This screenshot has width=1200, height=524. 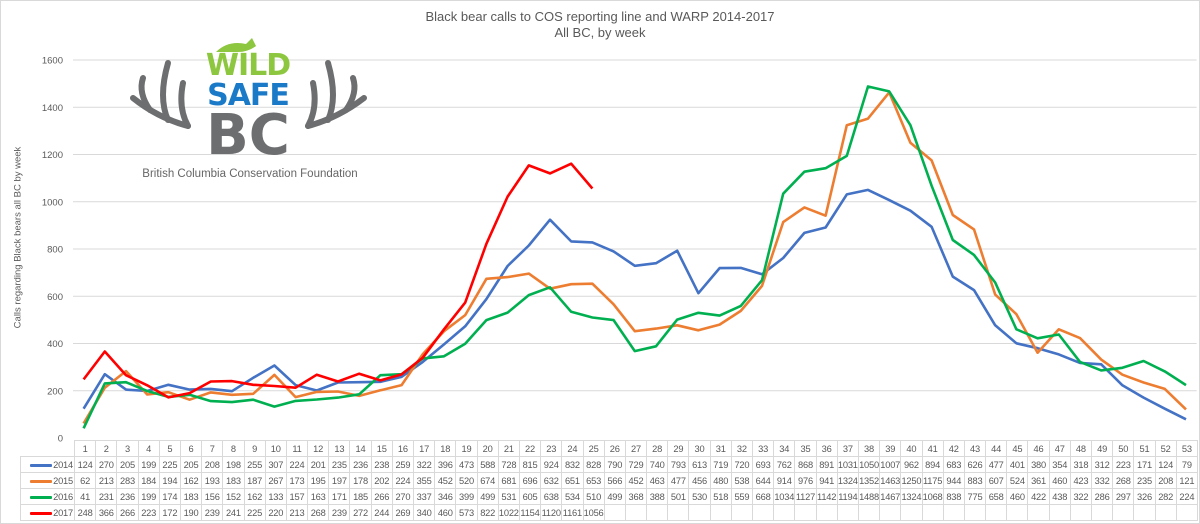 What do you see at coordinates (275, 448) in the screenshot?
I see `week-header: 10` at bounding box center [275, 448].